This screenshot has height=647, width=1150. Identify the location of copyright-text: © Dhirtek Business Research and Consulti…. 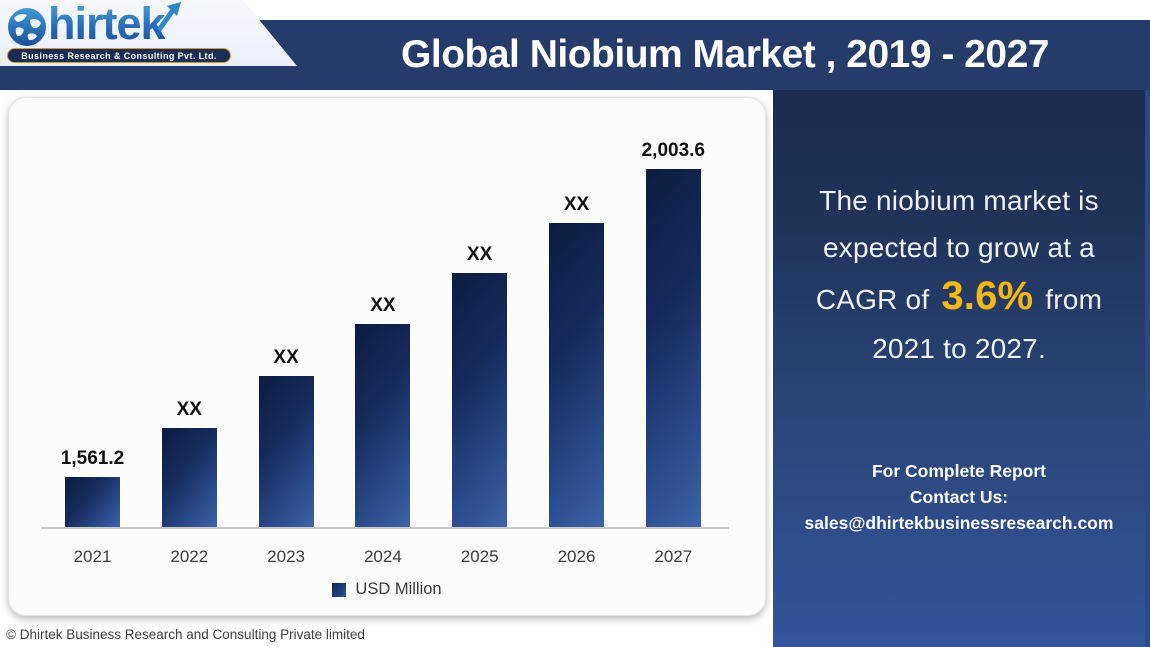
(185, 634).